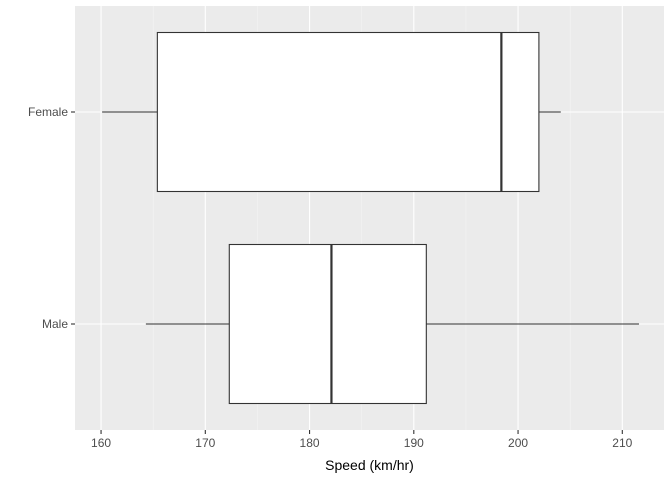 Image resolution: width=672 pixels, height=485 pixels. I want to click on y-tick-label: Male, so click(55, 324).